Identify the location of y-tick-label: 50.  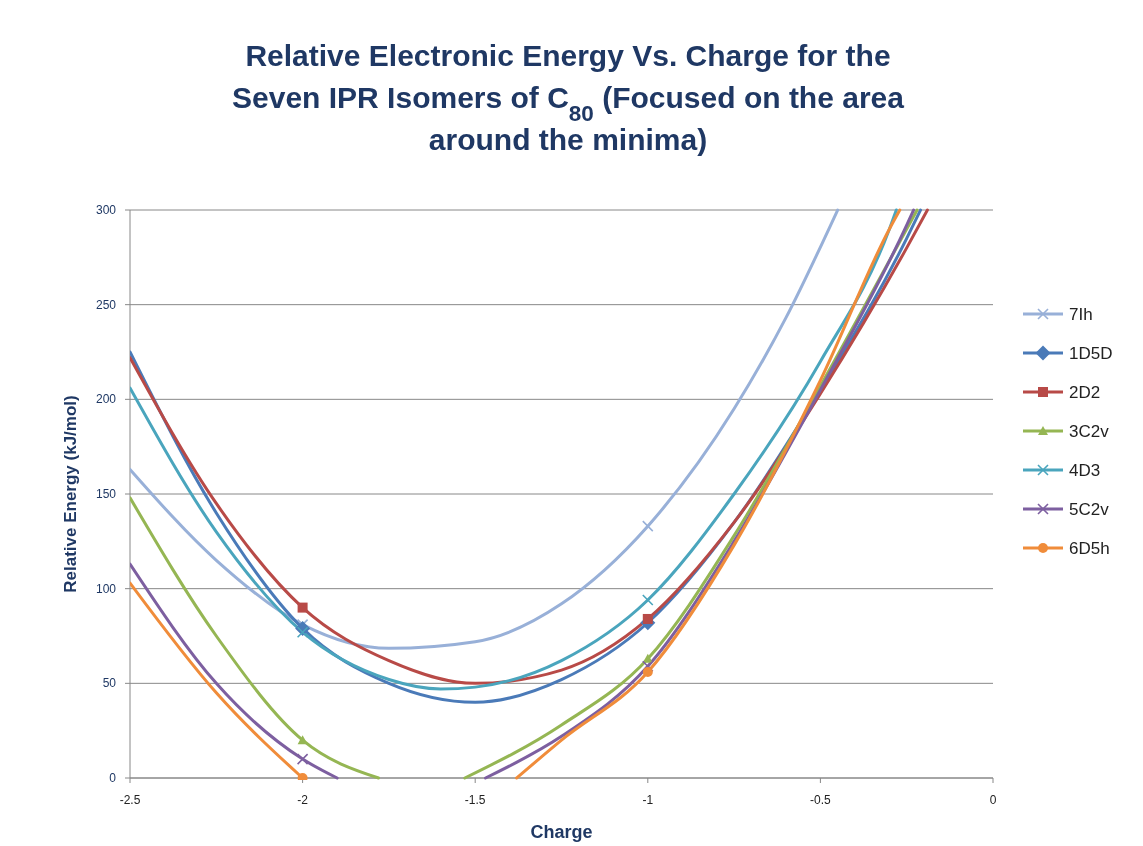
(109, 683).